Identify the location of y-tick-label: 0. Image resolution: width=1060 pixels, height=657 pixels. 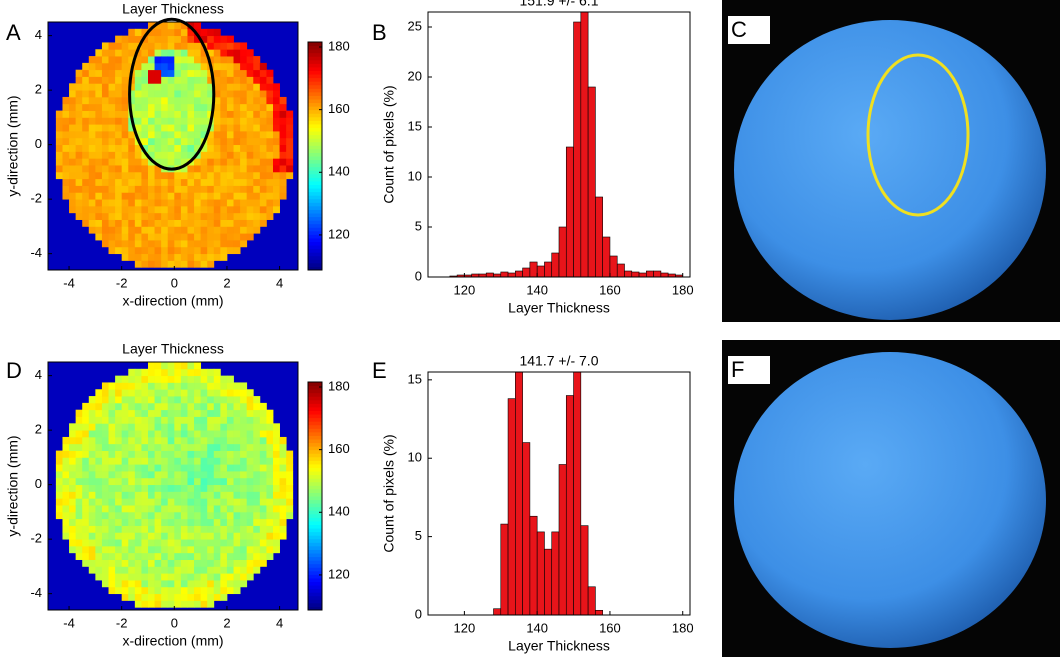
(38, 143).